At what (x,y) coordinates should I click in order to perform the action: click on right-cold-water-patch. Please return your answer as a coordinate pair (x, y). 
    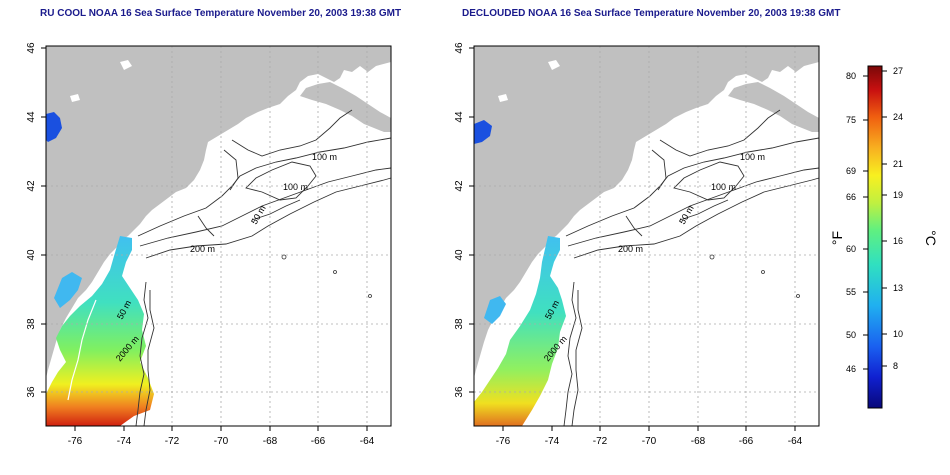
    Looking at the image, I should click on (483, 132).